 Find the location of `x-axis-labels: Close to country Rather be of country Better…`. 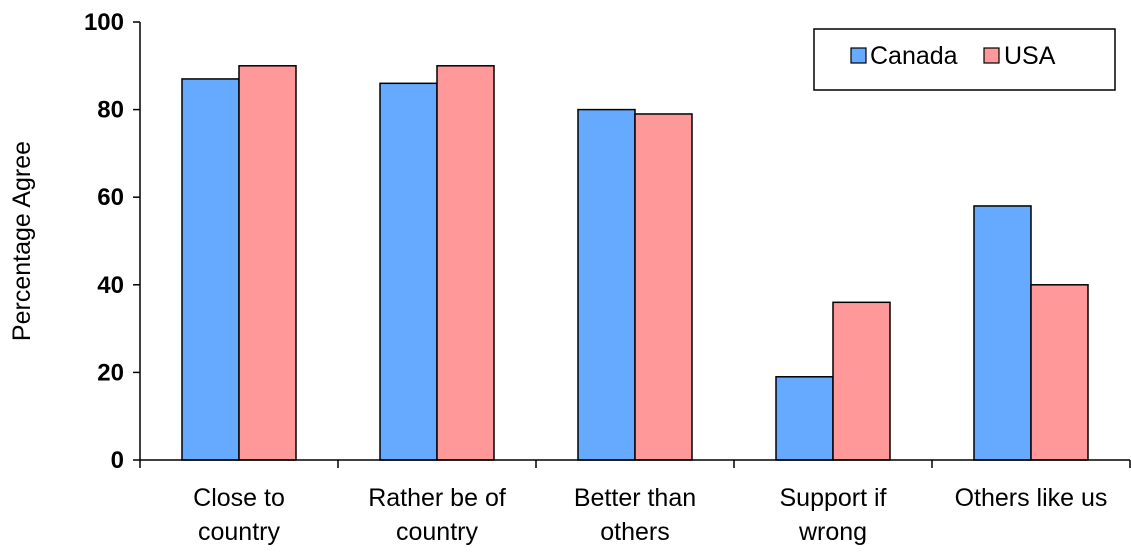

x-axis-labels: Close to country Rather be of country Better… is located at coordinates (650, 515).